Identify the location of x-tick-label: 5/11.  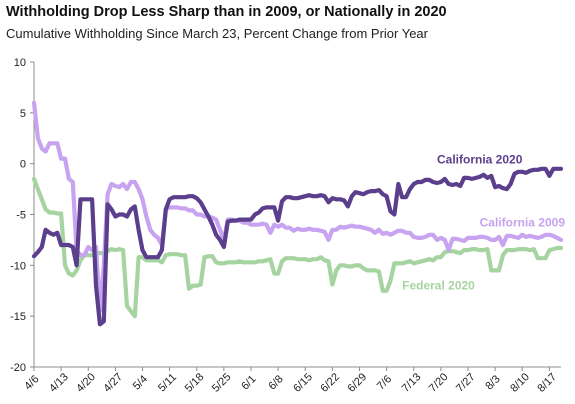
(167, 382).